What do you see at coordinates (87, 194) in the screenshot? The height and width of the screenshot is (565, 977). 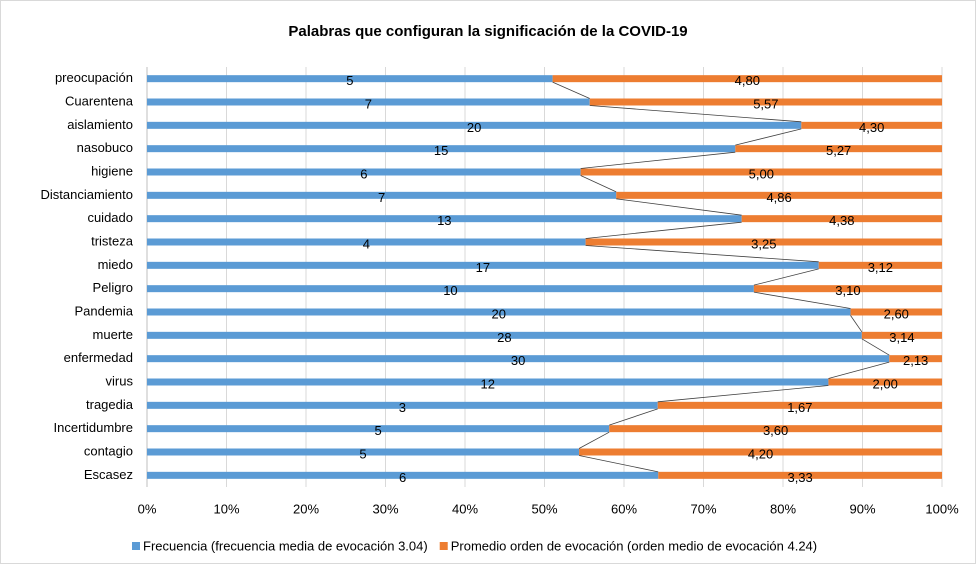 I see `y-tick-label: Distanciamiento` at bounding box center [87, 194].